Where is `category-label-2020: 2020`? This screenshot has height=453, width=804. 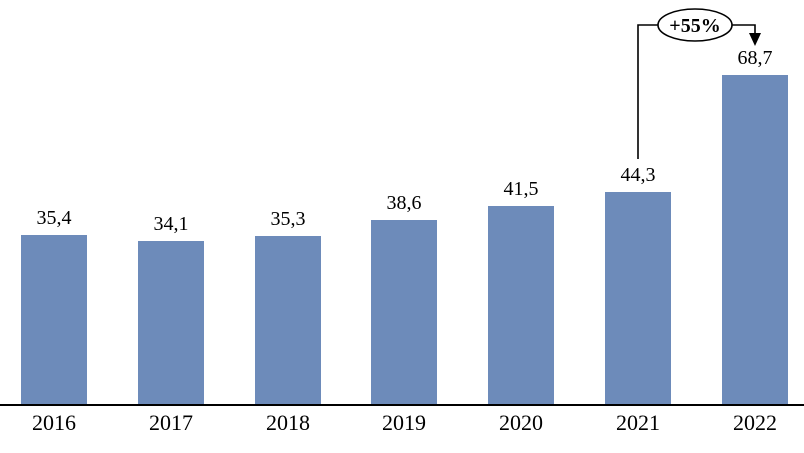 category-label-2020: 2020 is located at coordinates (521, 422).